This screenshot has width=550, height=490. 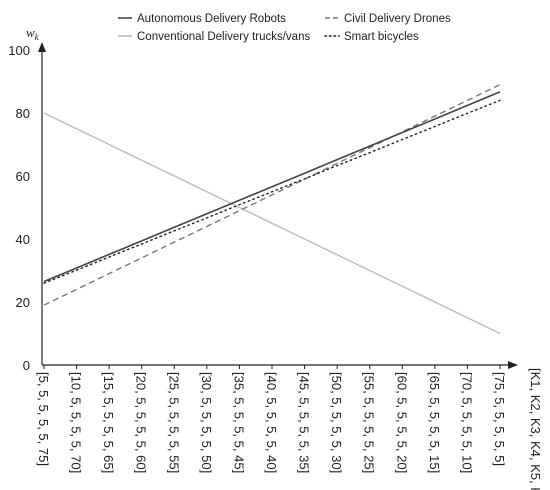 What do you see at coordinates (223, 37) in the screenshot?
I see `legend-label-2: Conventional Delivery trucks/vans` at bounding box center [223, 37].